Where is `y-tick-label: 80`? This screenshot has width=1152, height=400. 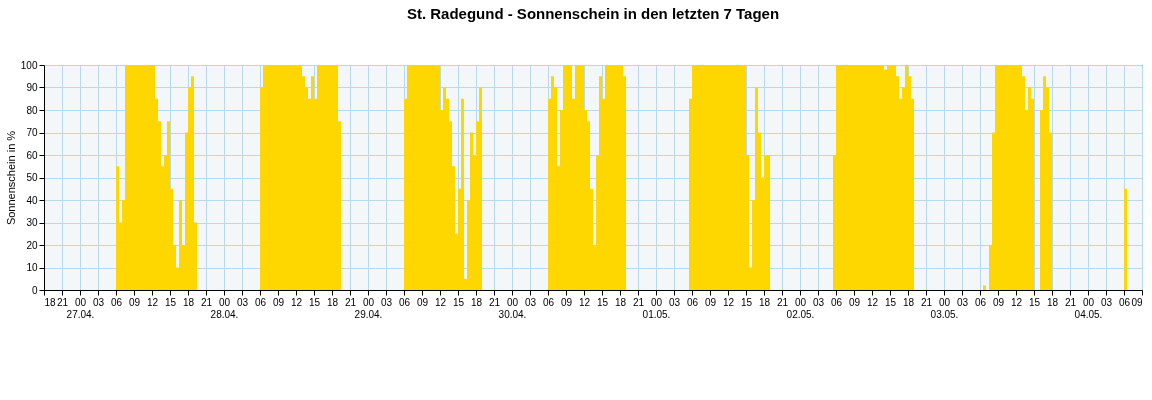 y-tick-label: 80 is located at coordinates (32, 110).